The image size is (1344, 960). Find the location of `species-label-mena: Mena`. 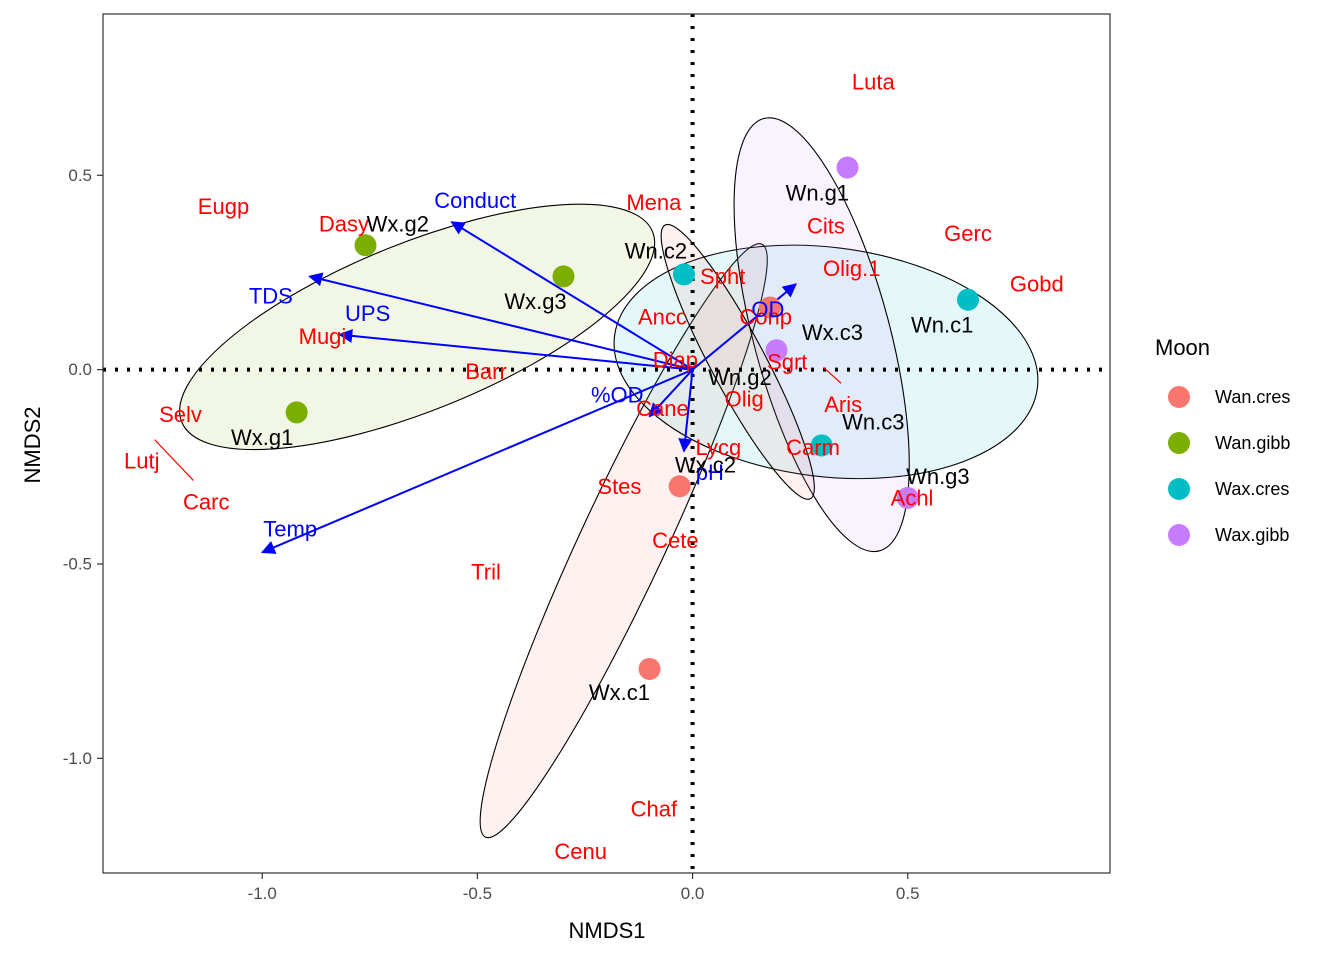

species-label-mena: Mena is located at coordinates (654, 202).